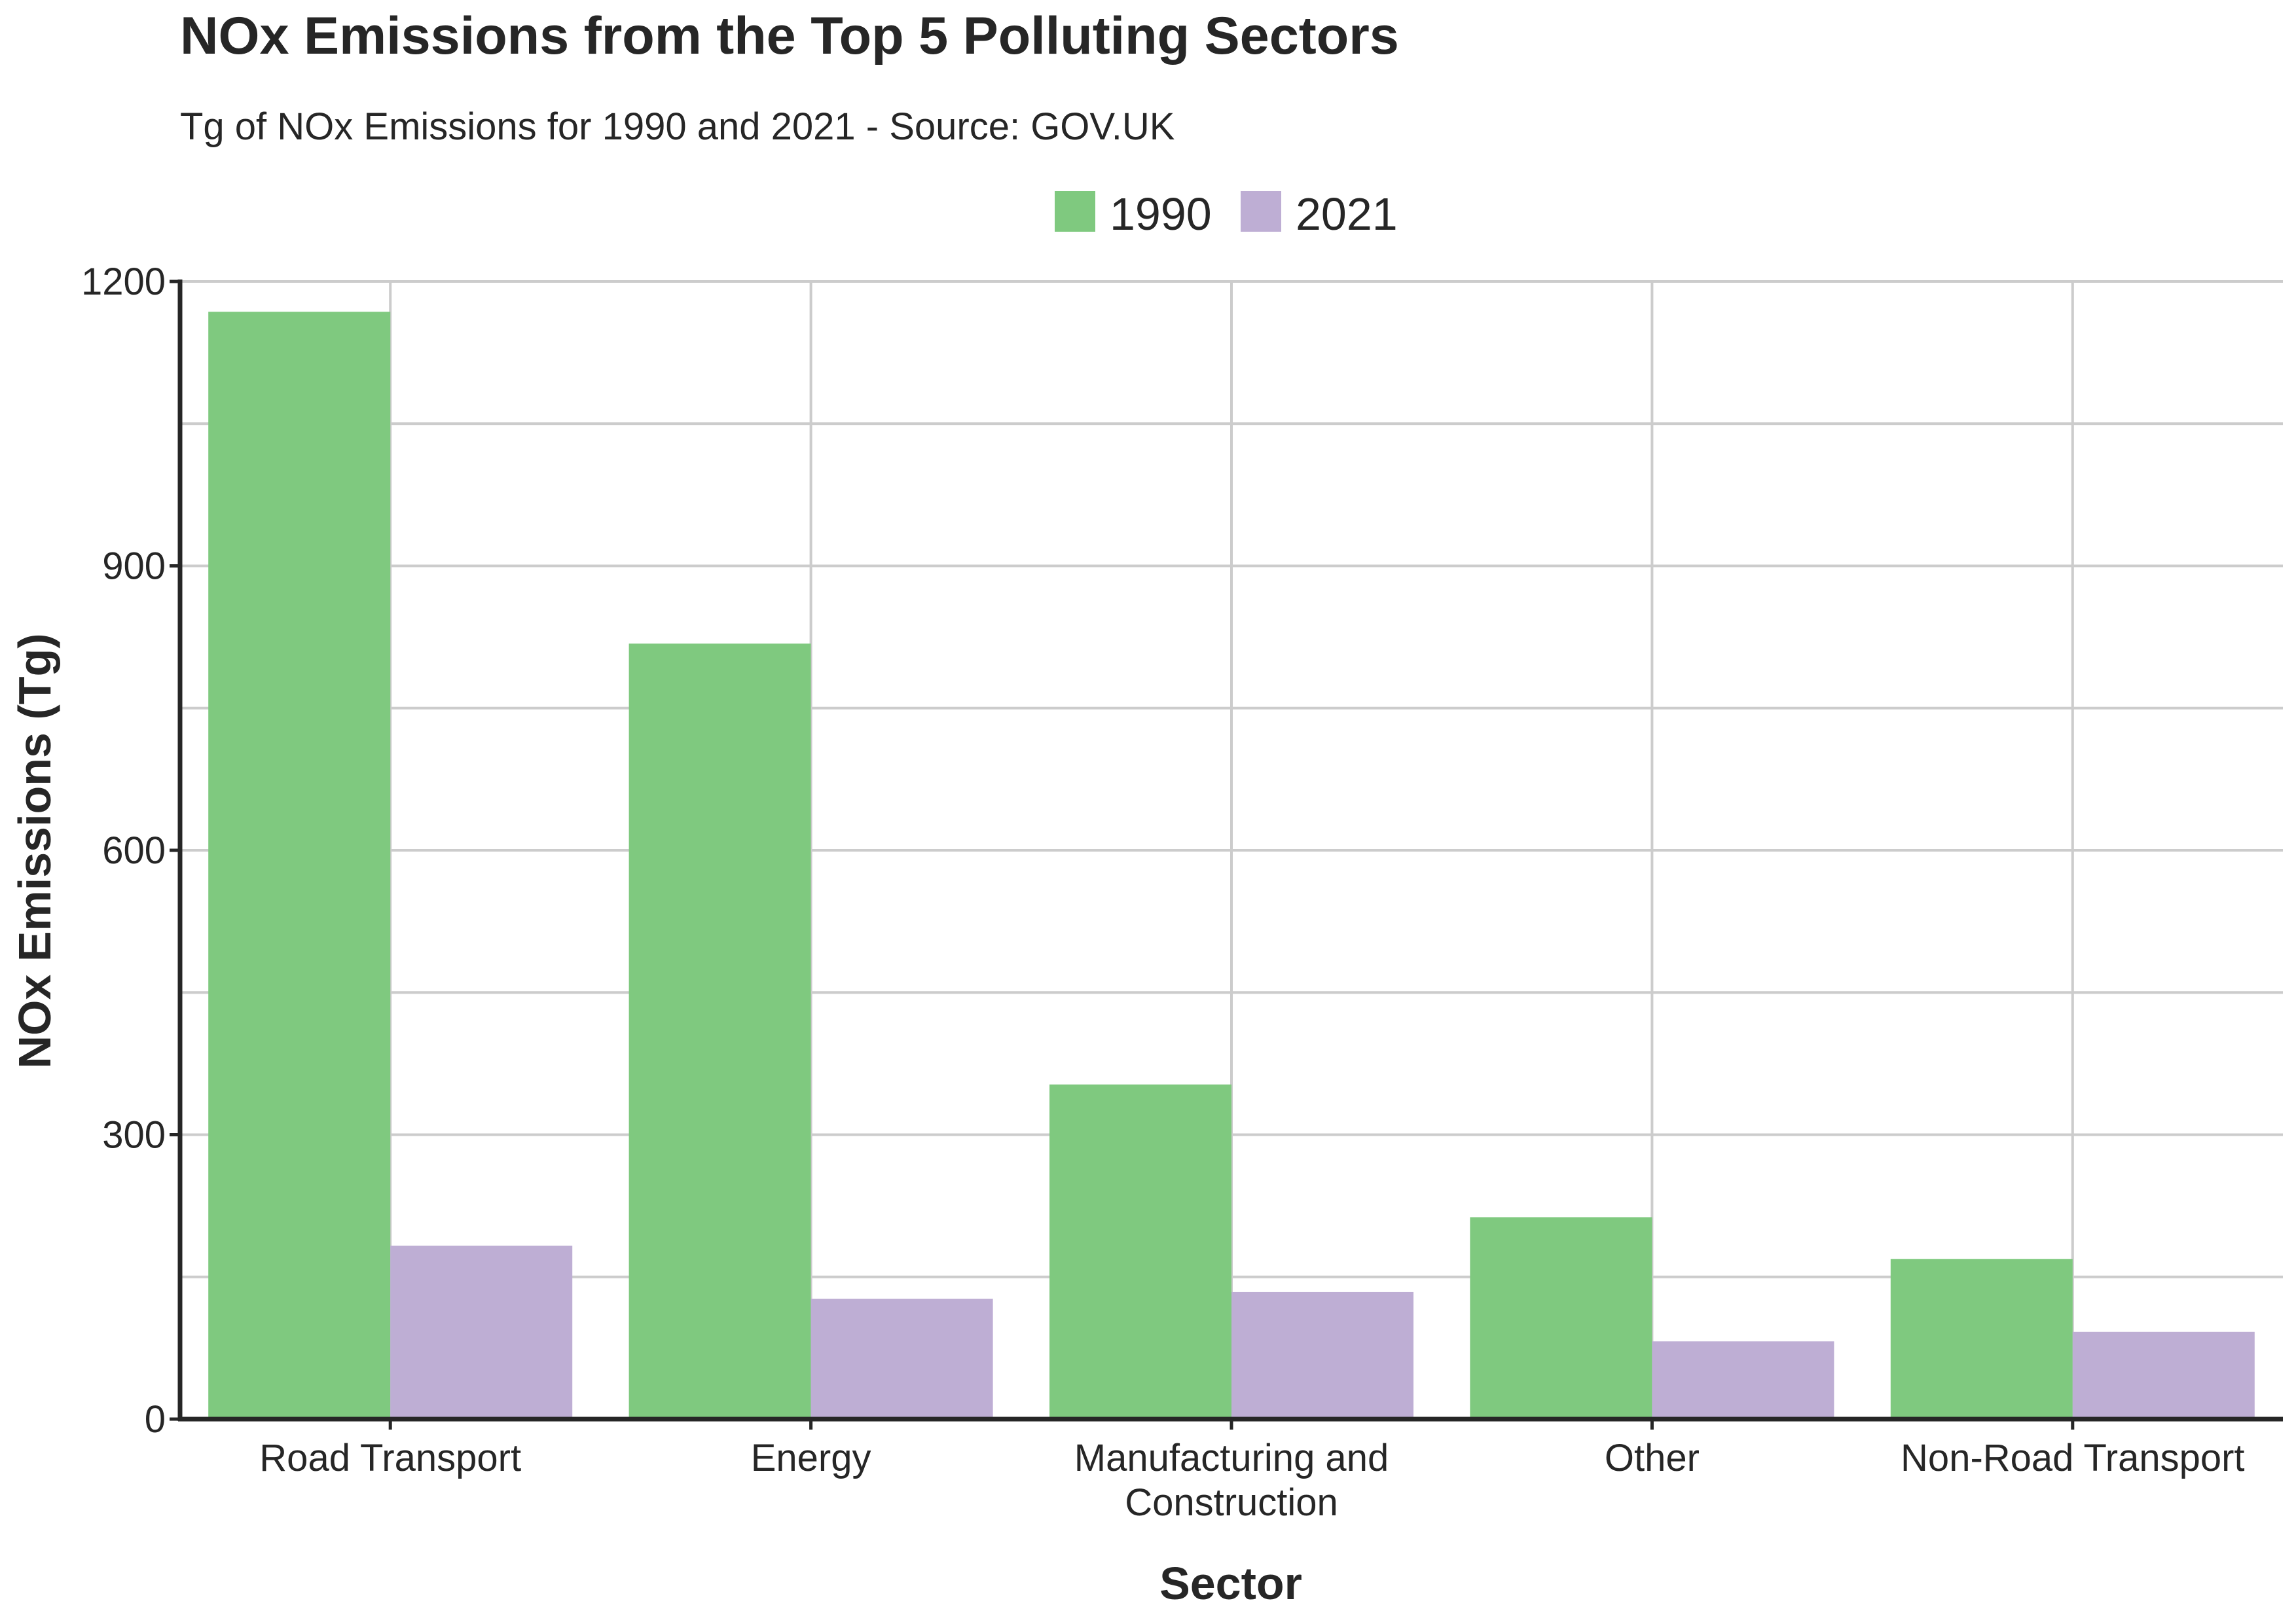  What do you see at coordinates (155, 1419) in the screenshot?
I see `y-tick-label: 0` at bounding box center [155, 1419].